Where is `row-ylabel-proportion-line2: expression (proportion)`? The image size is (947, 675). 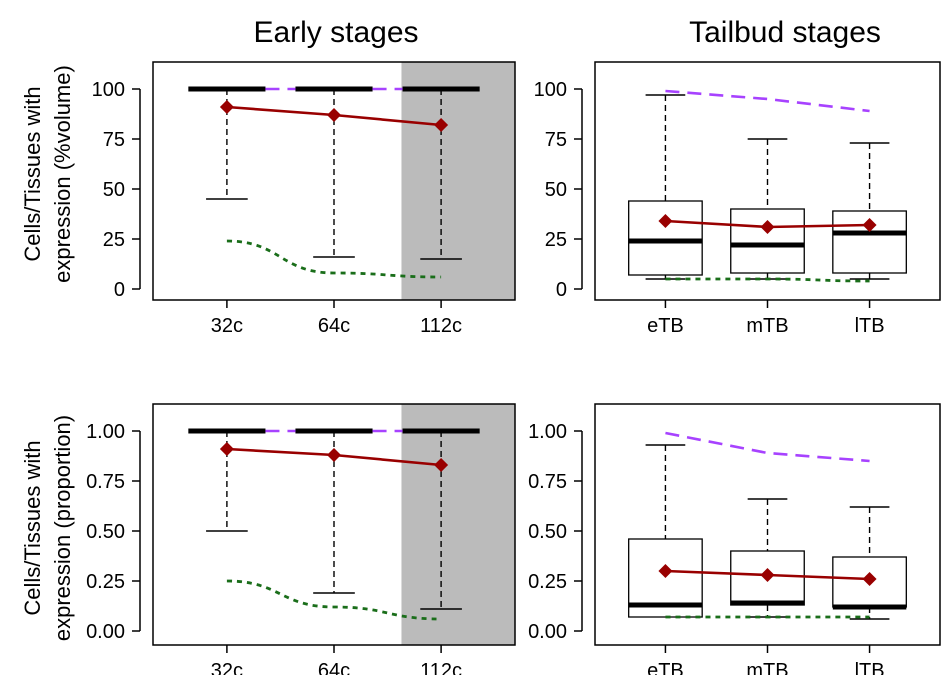
row-ylabel-proportion-line2: expression (proportion) is located at coordinates (62, 528).